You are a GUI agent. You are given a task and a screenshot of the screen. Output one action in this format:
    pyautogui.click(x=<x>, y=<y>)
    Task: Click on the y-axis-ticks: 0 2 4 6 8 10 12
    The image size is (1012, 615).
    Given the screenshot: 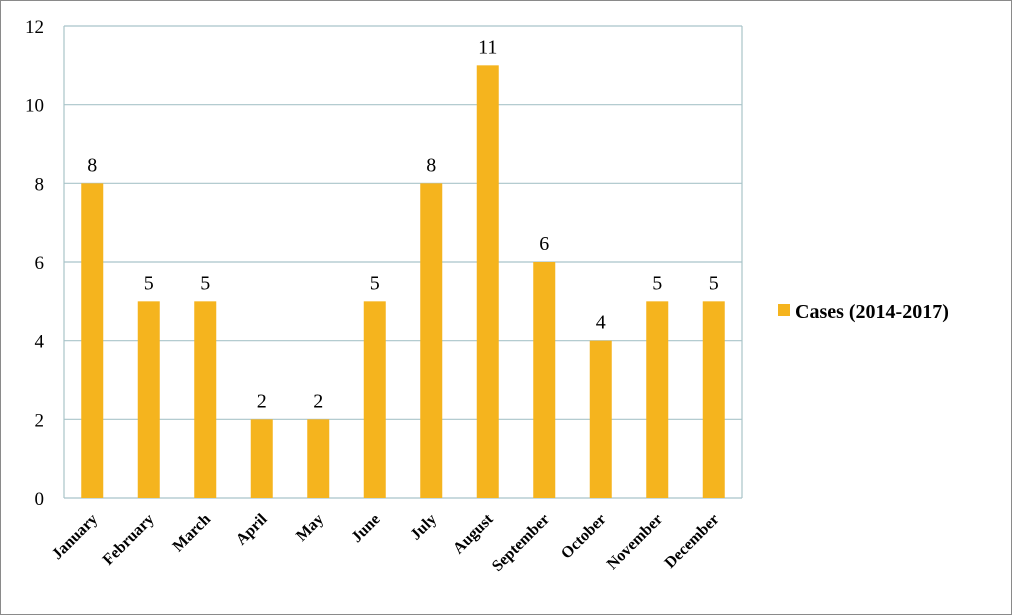 What is the action you would take?
    pyautogui.click(x=35, y=263)
    